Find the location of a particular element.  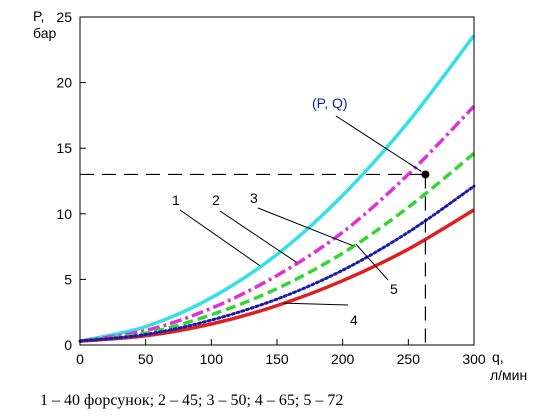

y-tick-label: 5 is located at coordinates (68, 279).